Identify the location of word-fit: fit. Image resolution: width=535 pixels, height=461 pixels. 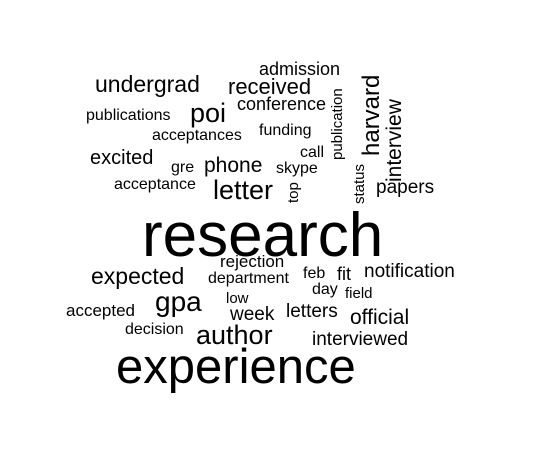
(344, 274).